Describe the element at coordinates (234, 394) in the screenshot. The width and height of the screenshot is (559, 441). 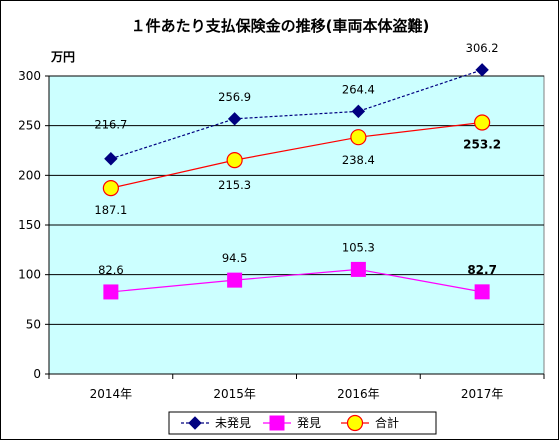
I see `x-tick-label-1: 2015年` at that location.